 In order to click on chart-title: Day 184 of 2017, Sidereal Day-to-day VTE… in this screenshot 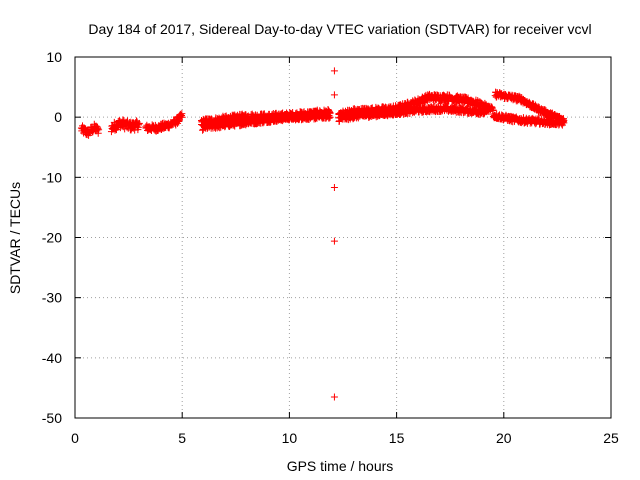, I will do `click(339, 29)`.